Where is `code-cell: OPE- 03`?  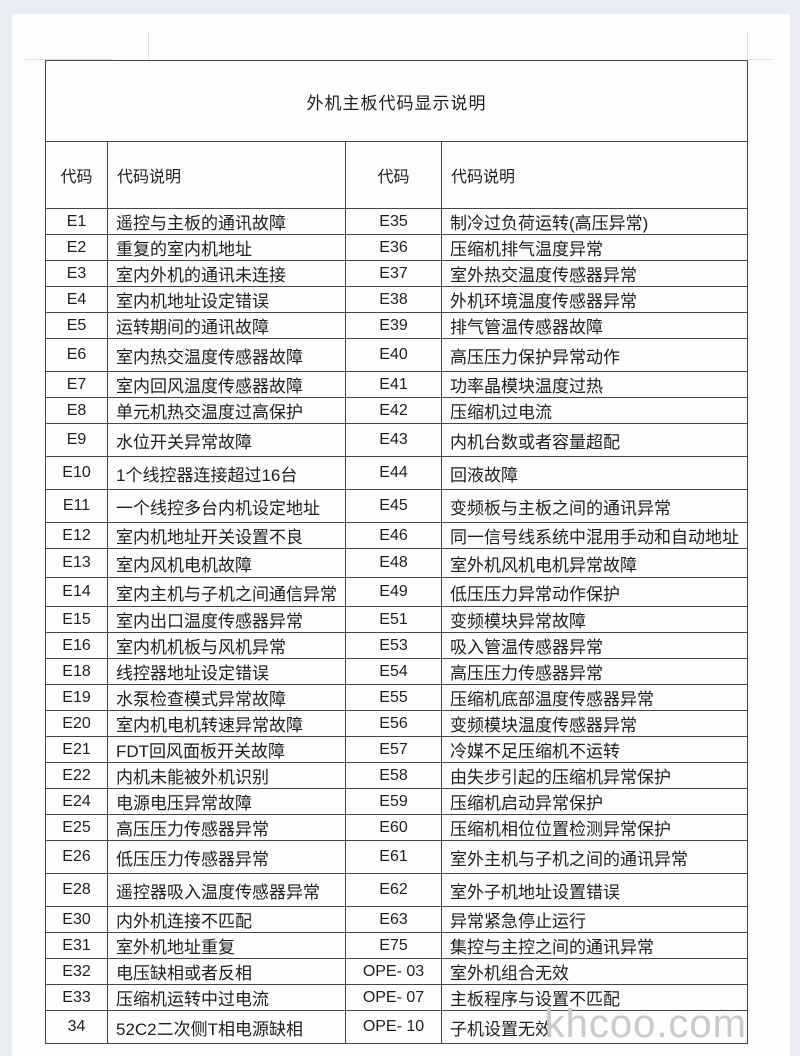
code-cell: OPE- 03 is located at coordinates (393, 971).